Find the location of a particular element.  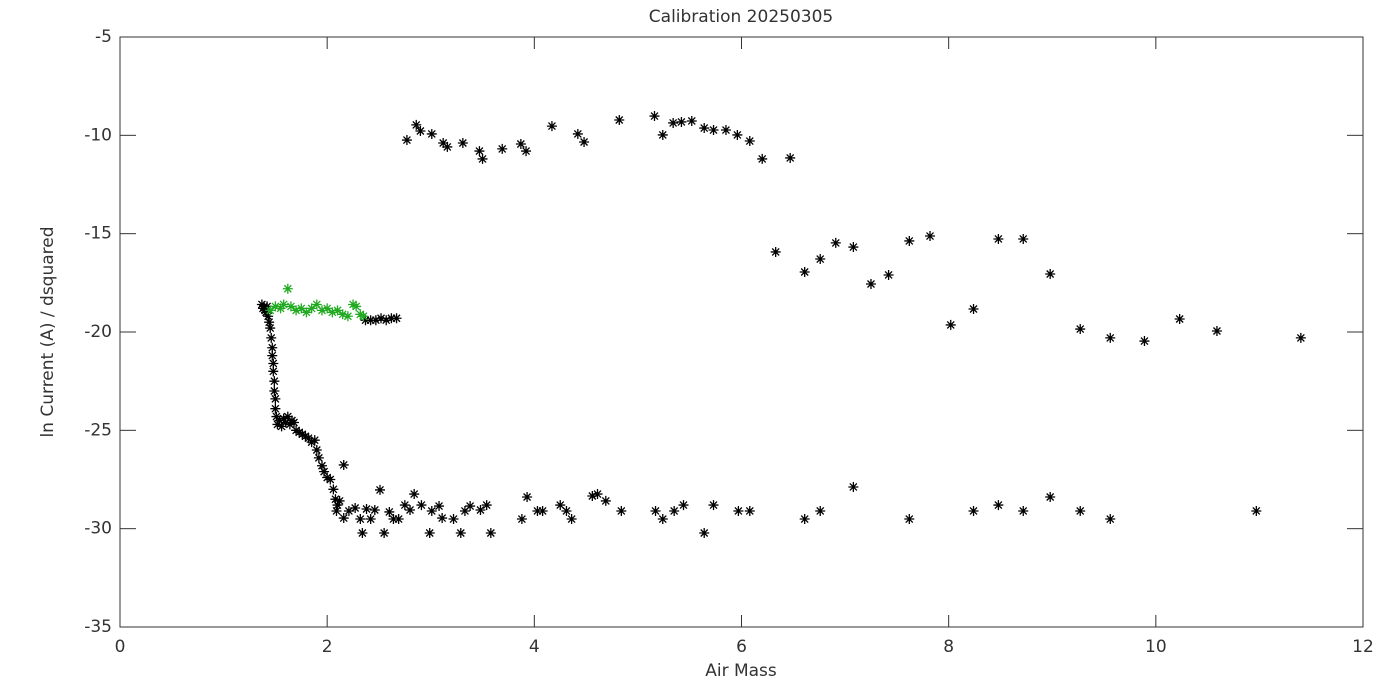

y-tick-label: -10 is located at coordinates (98, 135).